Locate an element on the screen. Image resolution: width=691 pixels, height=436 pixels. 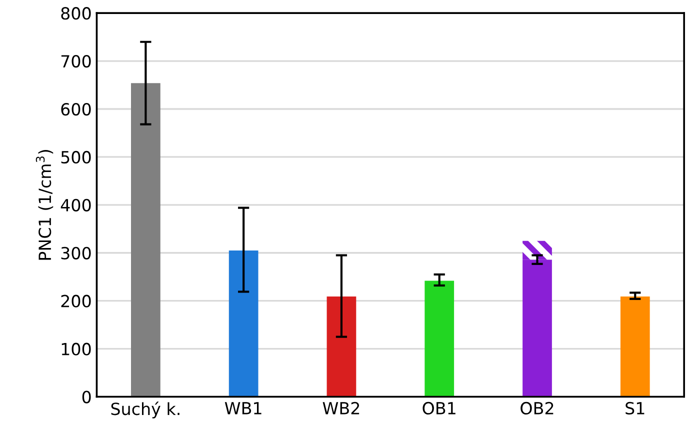
x-tick-label: WB2 is located at coordinates (341, 408).